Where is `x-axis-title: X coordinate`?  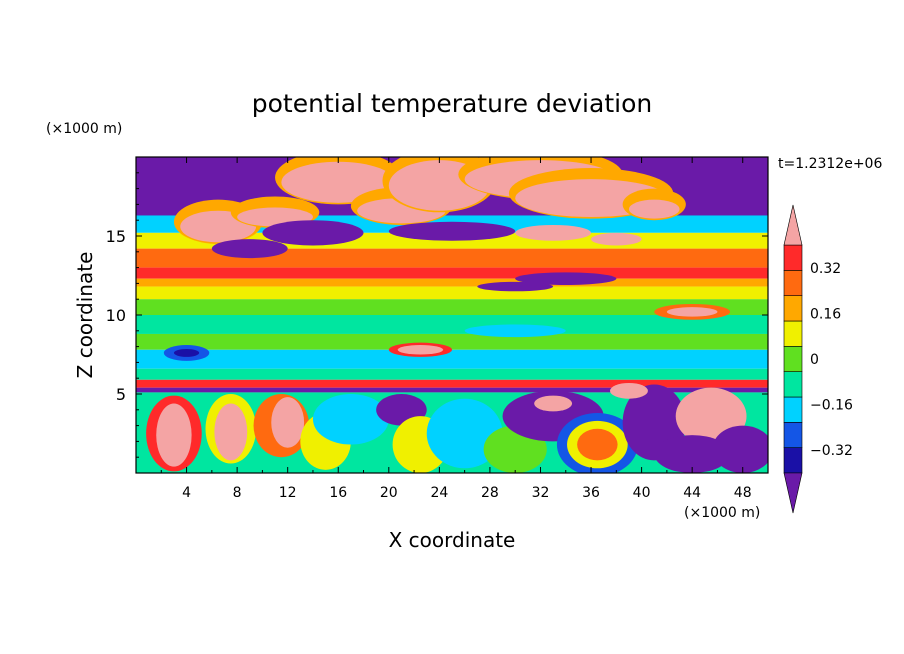
x-axis-title: X coordinate is located at coordinates (452, 540).